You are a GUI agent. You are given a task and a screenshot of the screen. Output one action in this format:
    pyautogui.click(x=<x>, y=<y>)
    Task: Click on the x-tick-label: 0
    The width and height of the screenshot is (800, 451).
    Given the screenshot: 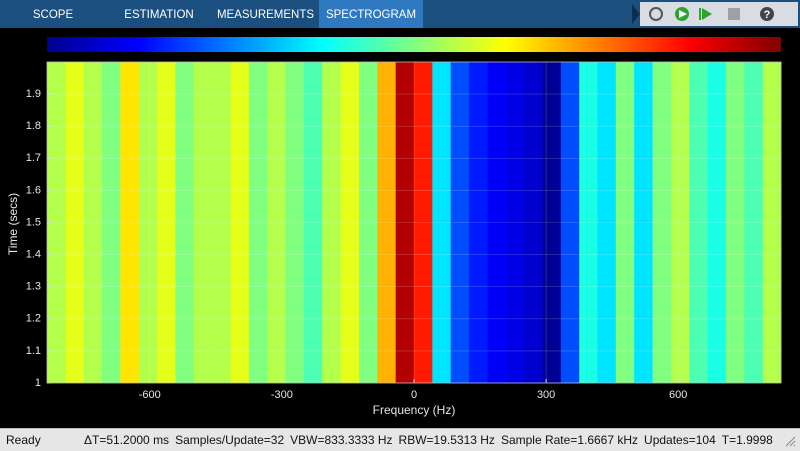 What is the action you would take?
    pyautogui.click(x=414, y=395)
    